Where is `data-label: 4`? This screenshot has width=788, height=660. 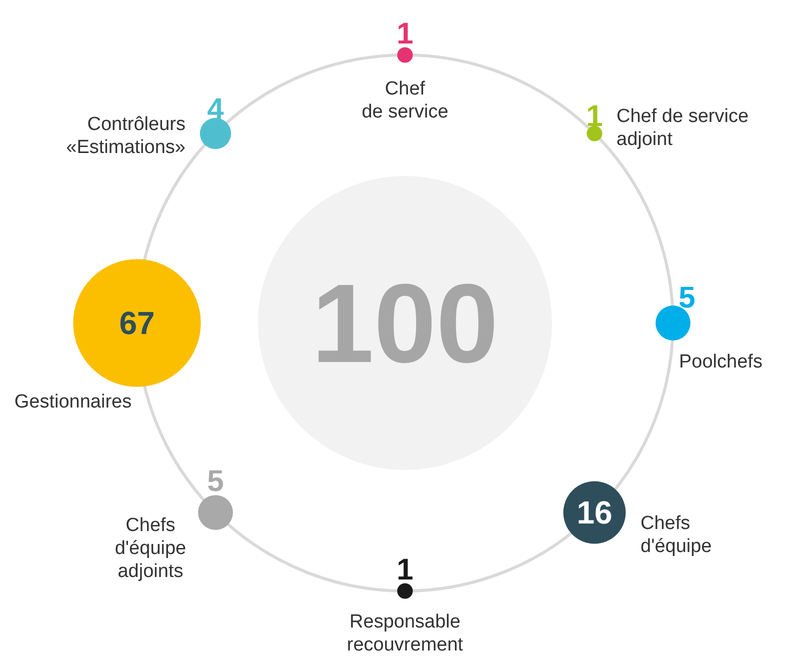
data-label: 4 is located at coordinates (215, 109).